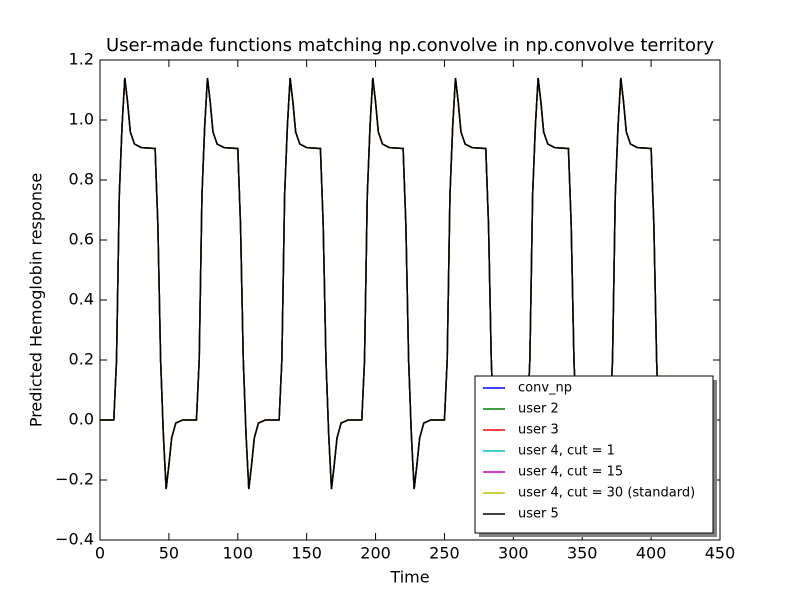 The width and height of the screenshot is (800, 600). What do you see at coordinates (81, 299) in the screenshot?
I see `y-tick-label: 0.4` at bounding box center [81, 299].